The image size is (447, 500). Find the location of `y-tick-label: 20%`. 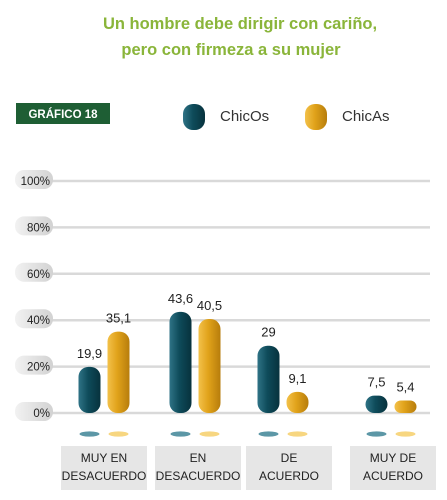

y-tick-label: 20% is located at coordinates (38, 368).